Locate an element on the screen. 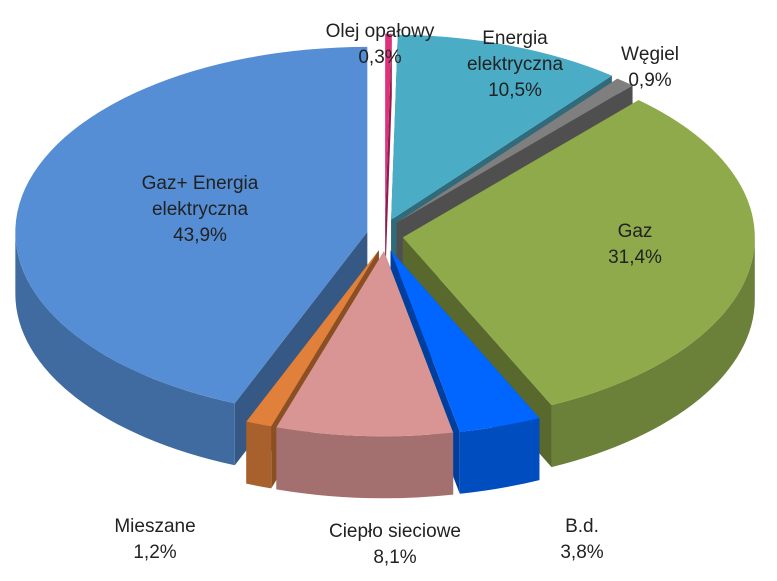 The width and height of the screenshot is (777, 581). slice-label: B.d. 3,8% is located at coordinates (582, 540).